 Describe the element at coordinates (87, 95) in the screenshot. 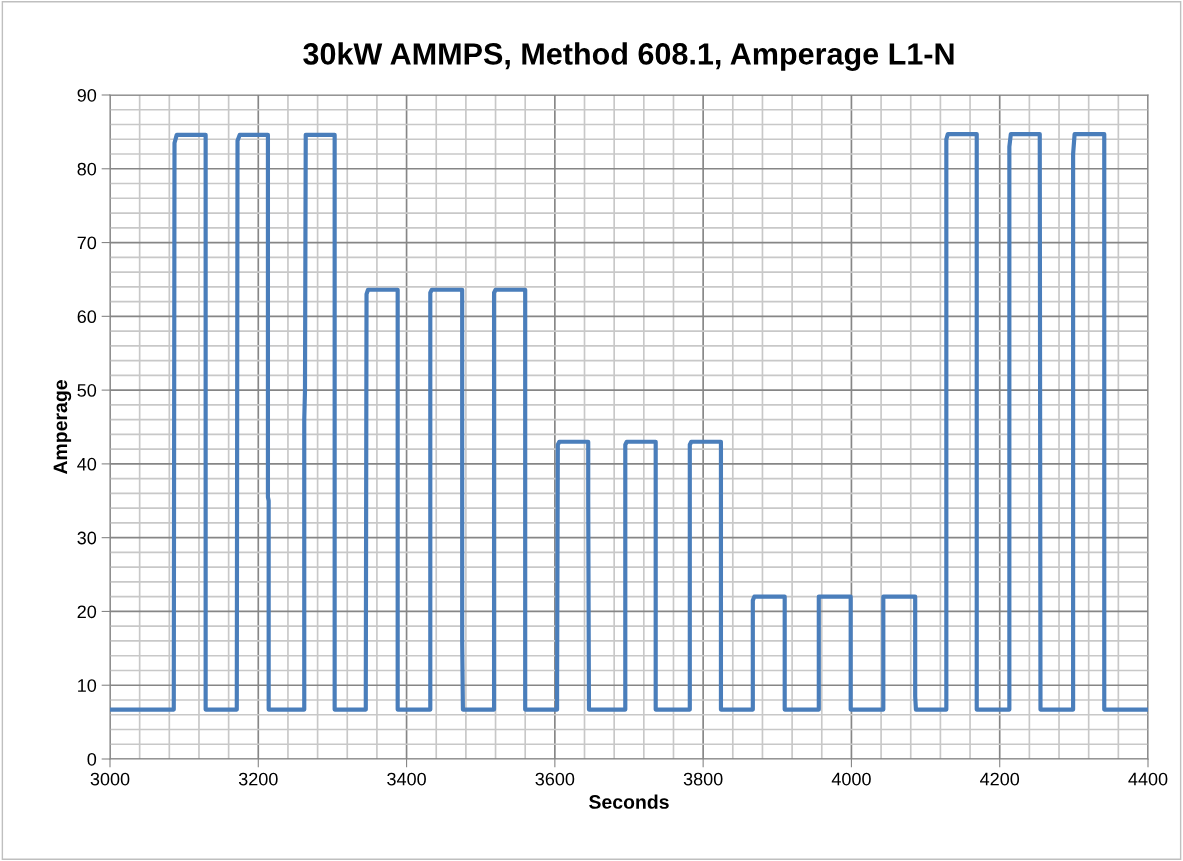

I see `y-tick-label: 90` at that location.